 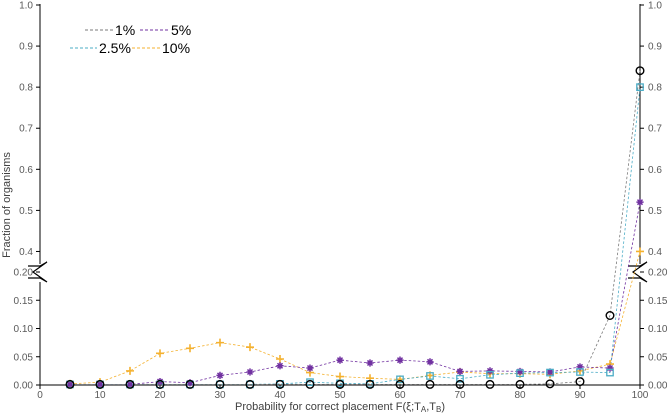 What do you see at coordinates (160, 395) in the screenshot?
I see `x-tick-label: 20` at bounding box center [160, 395].